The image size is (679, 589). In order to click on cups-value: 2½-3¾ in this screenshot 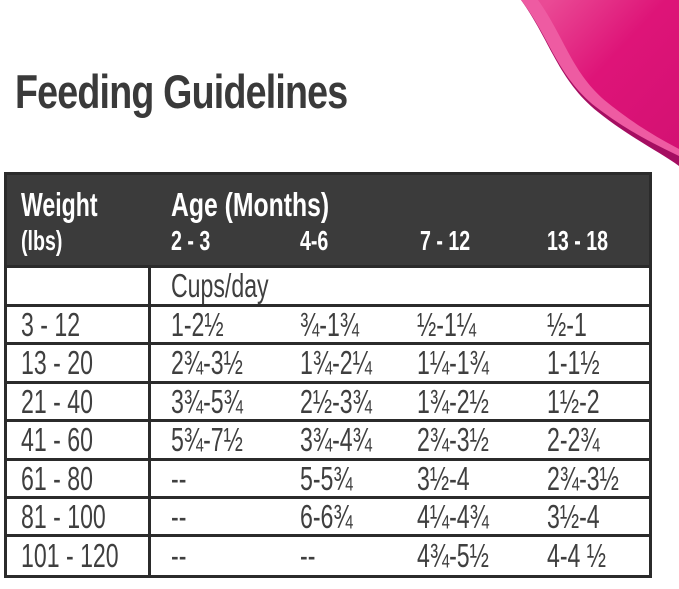, I will do `click(338, 400)`.